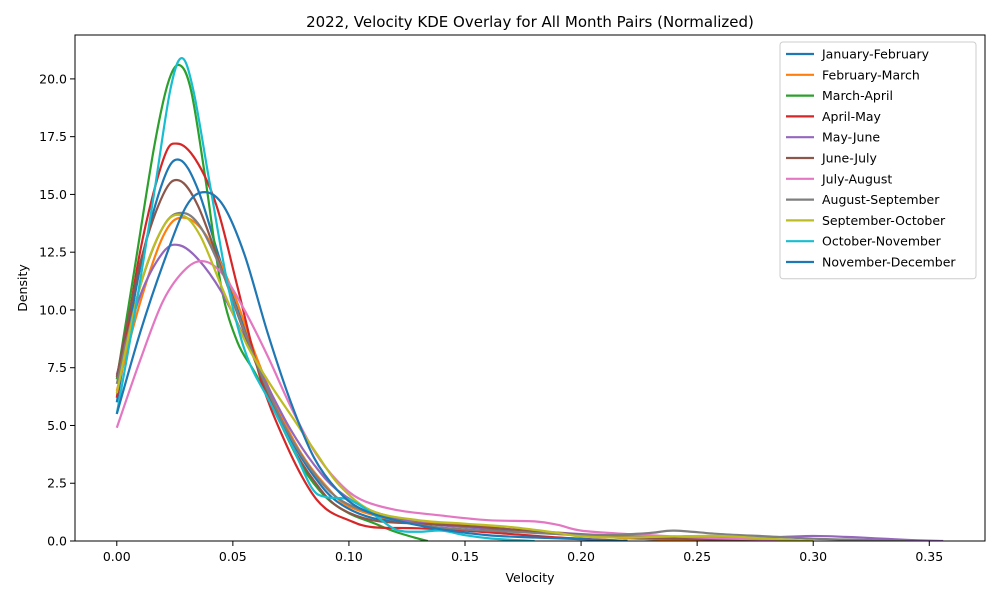 The width and height of the screenshot is (1000, 600). I want to click on y-tick-label: 7.5, so click(57, 367).